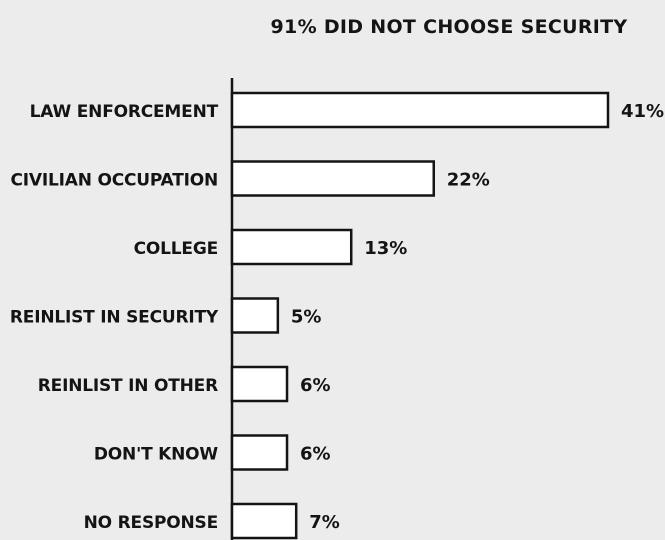  I want to click on value-label: 5%, so click(306, 317).